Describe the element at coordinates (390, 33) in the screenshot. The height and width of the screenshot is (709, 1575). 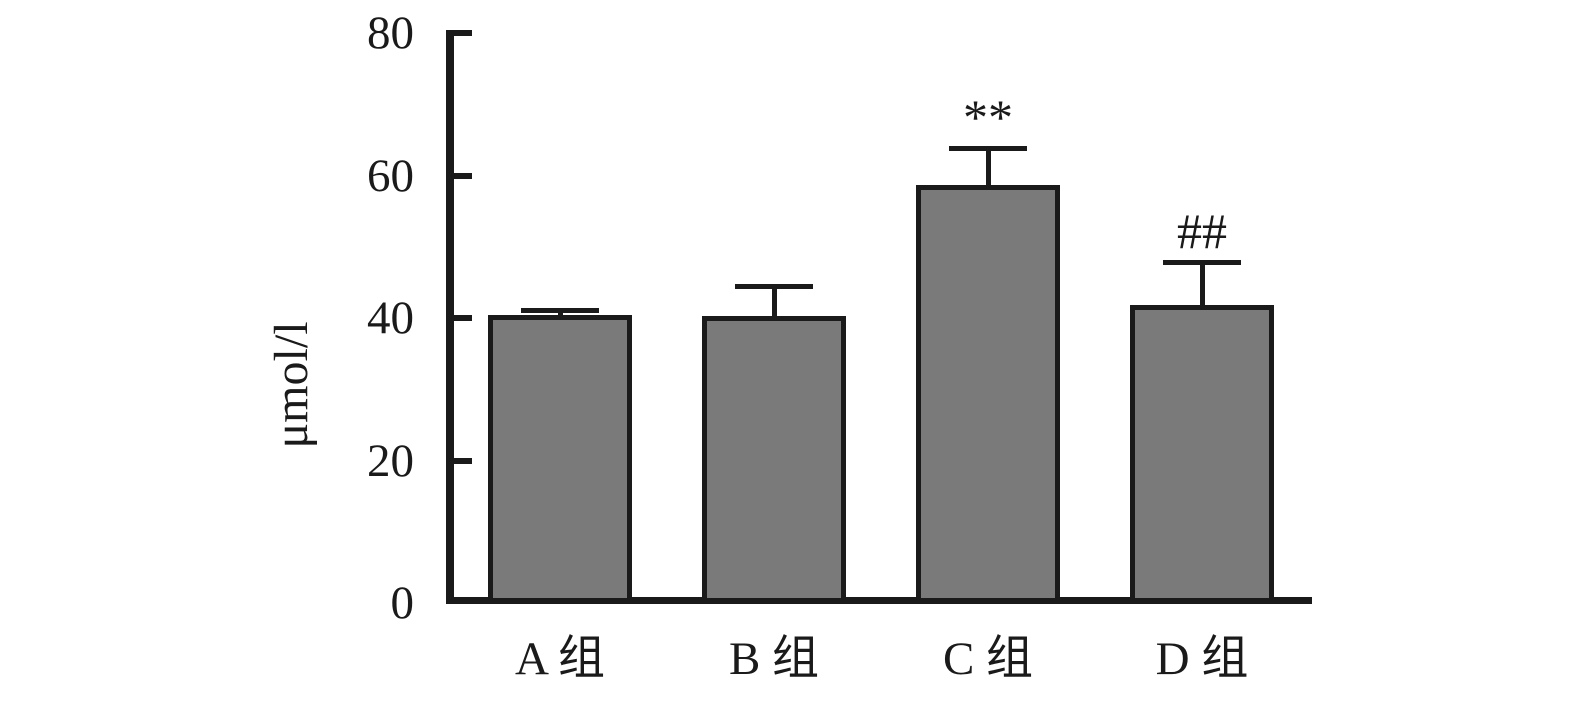
I see `y-tick-label: 80` at that location.